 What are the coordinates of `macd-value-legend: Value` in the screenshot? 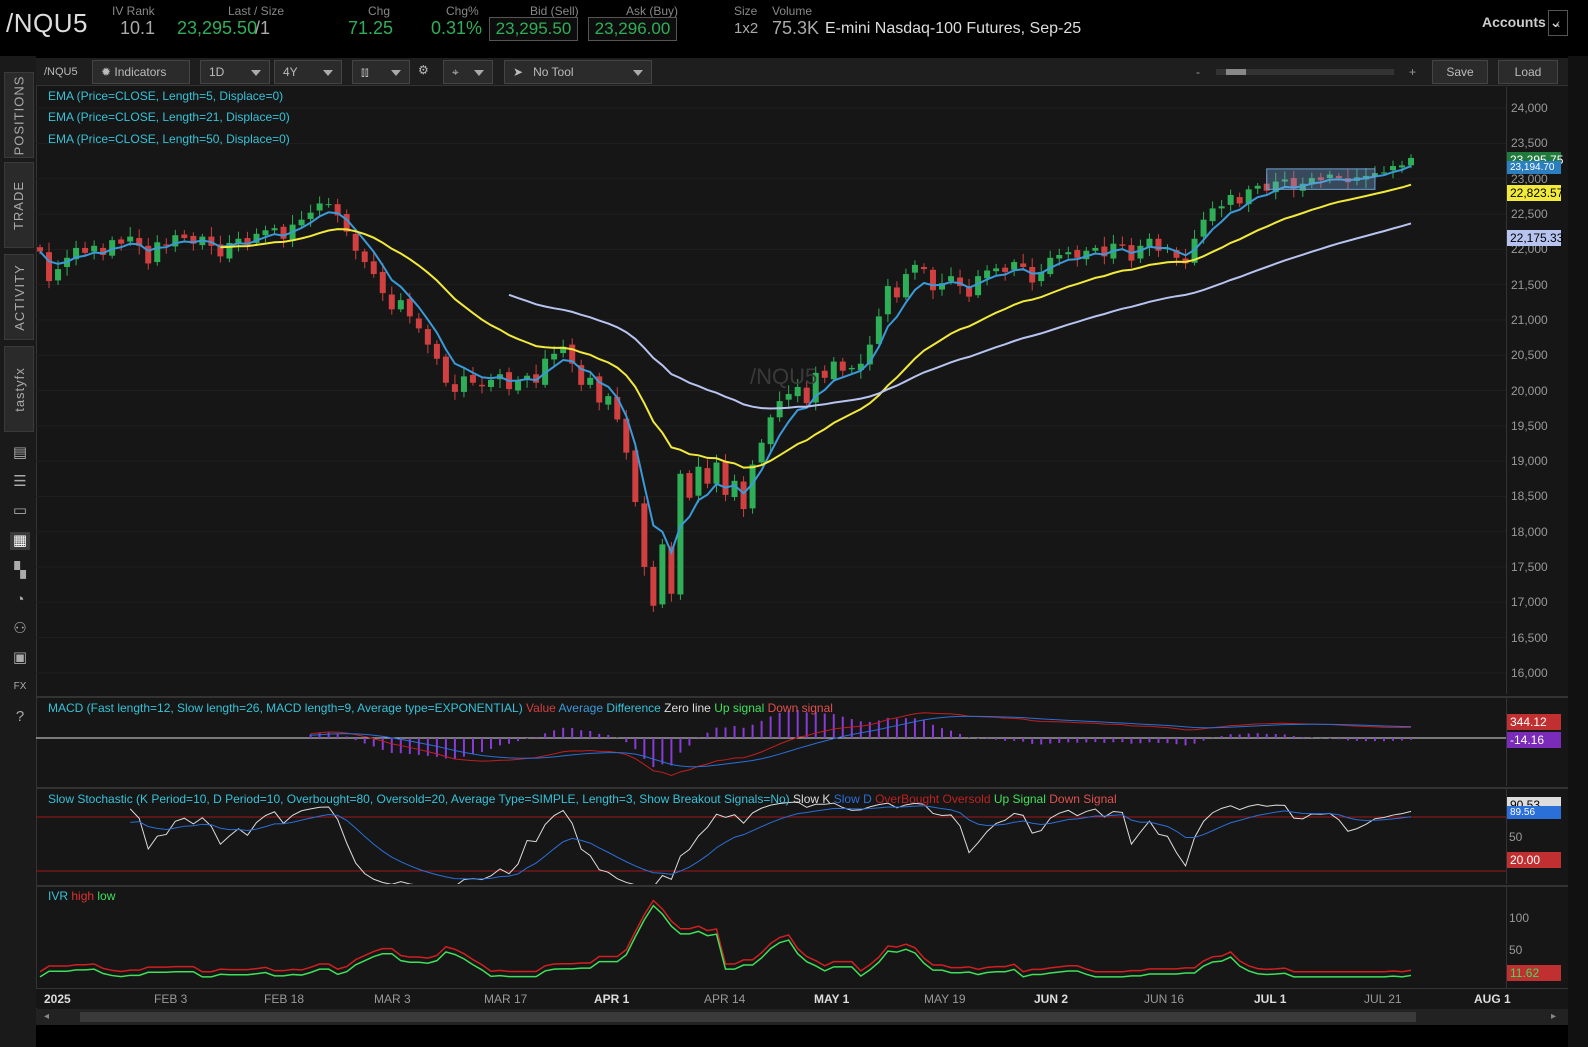 It's located at (541, 708).